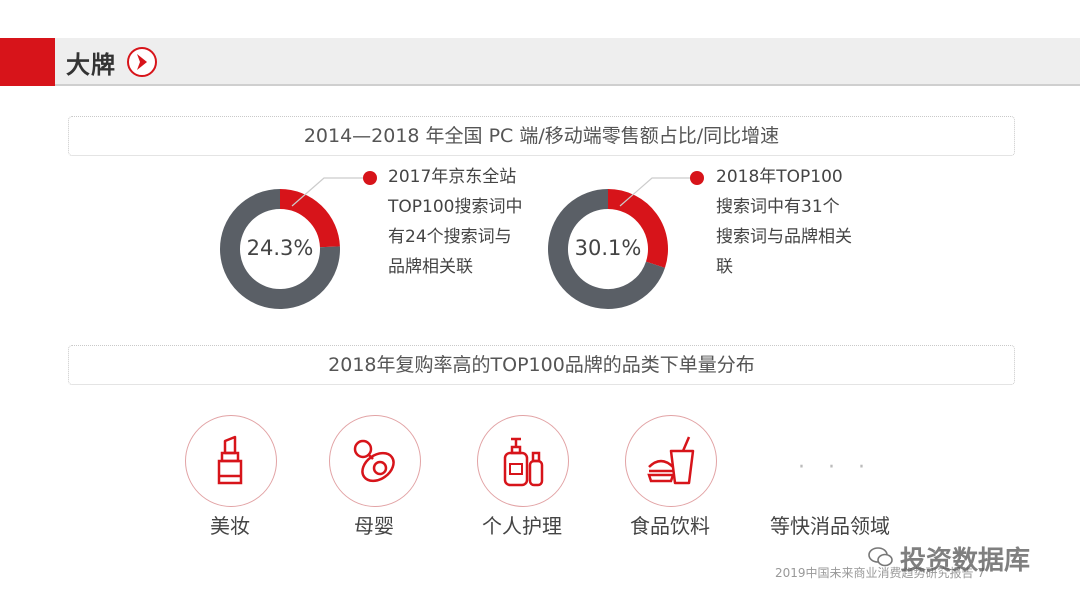 The image size is (1080, 608). What do you see at coordinates (374, 526) in the screenshot?
I see `category-label-maternal: 母婴` at bounding box center [374, 526].